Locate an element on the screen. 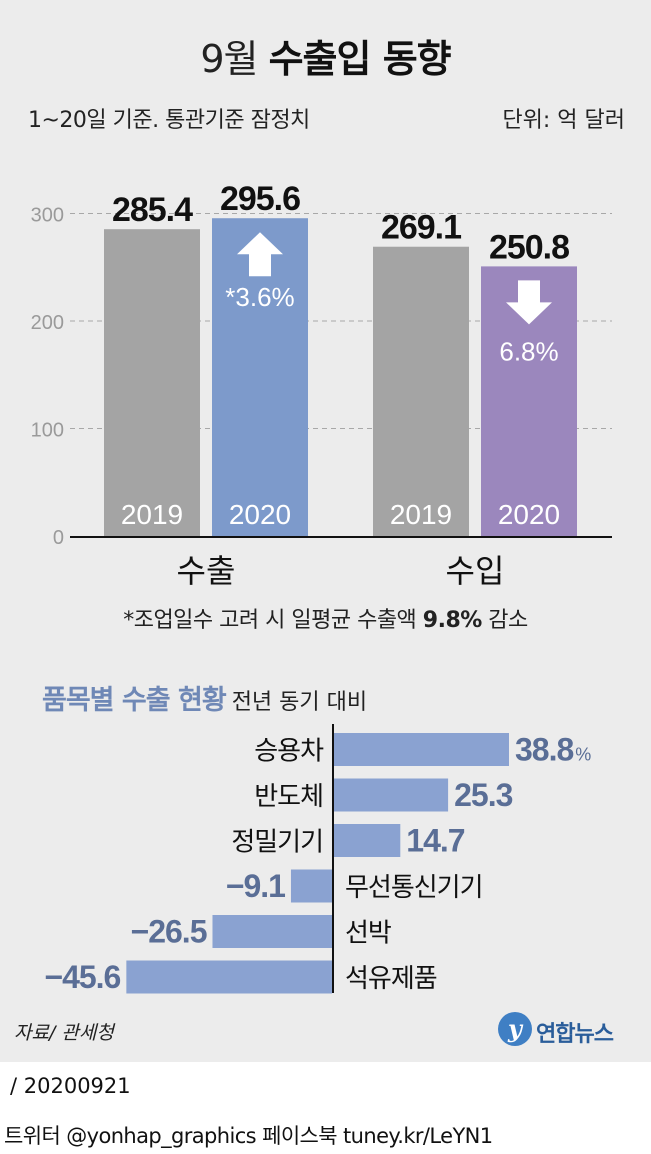 This screenshot has height=1154, width=651. category-label: 수입 is located at coordinates (475, 571).